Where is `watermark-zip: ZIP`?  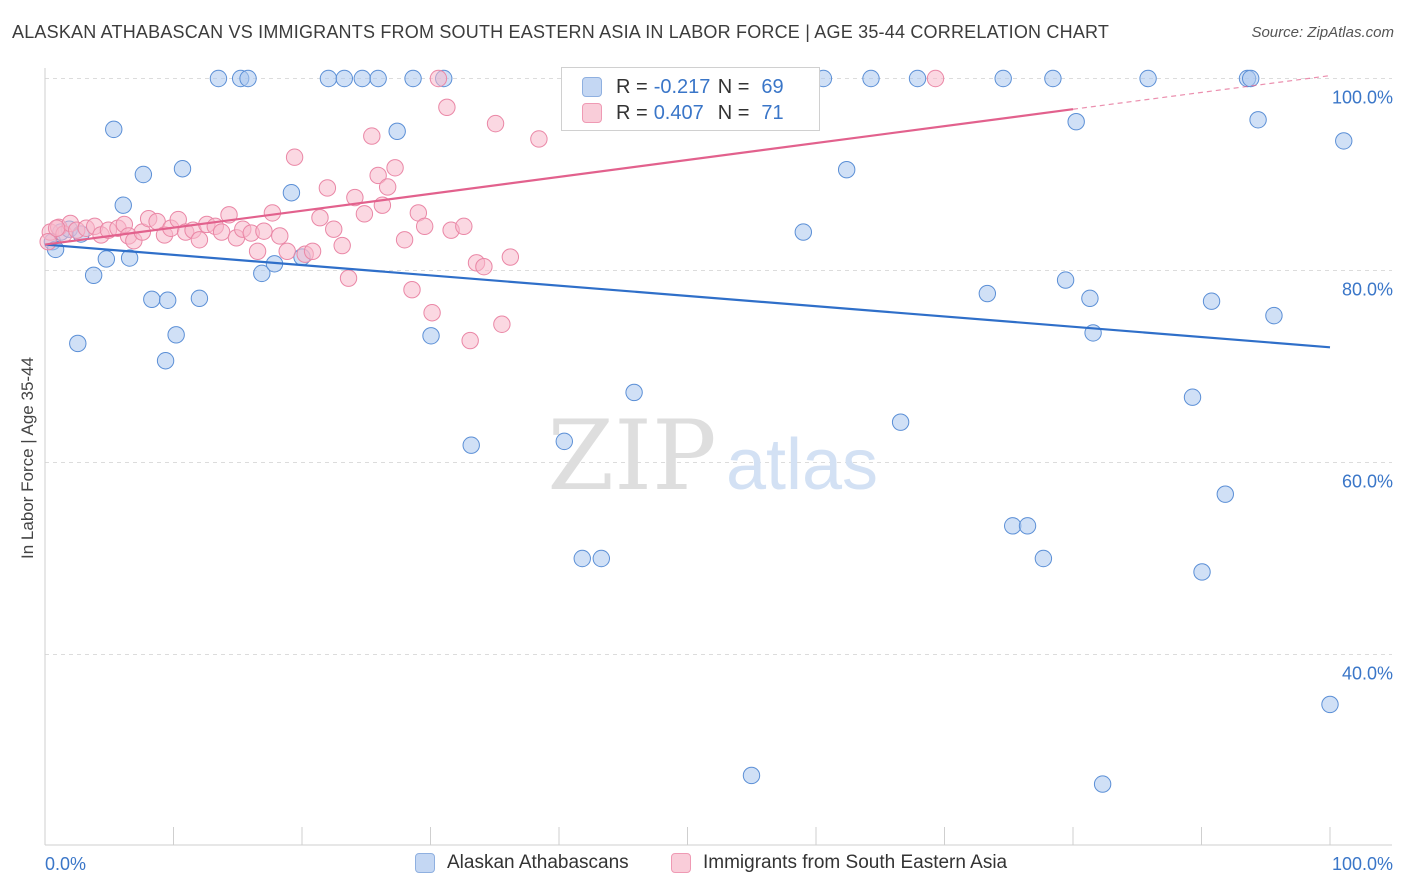
watermark-zip: ZIP is located at coordinates (631, 456).